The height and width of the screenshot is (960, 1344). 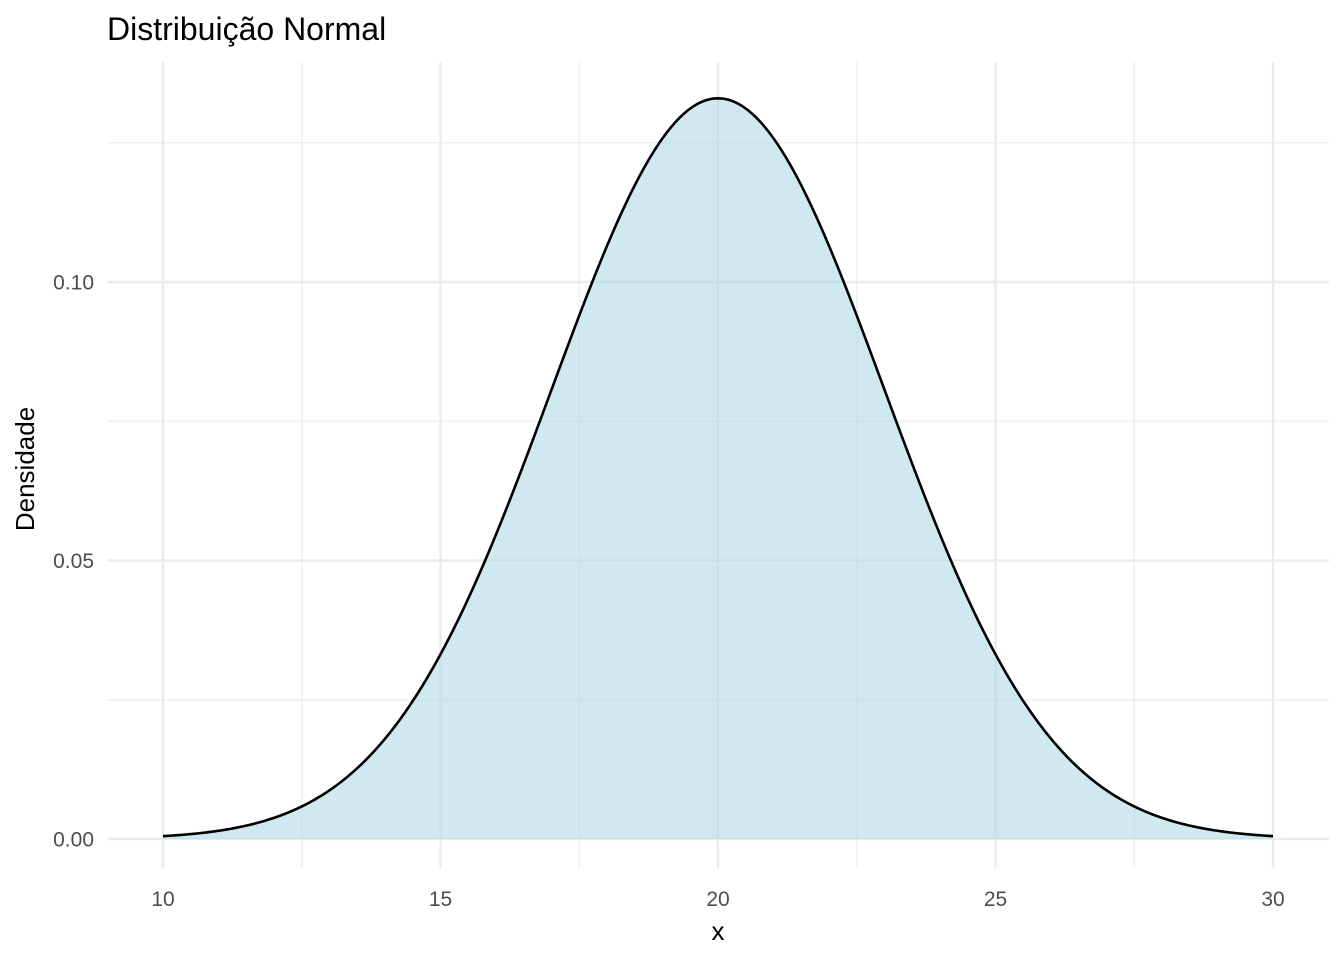 What do you see at coordinates (25, 469) in the screenshot?
I see `y-axis-title: Densidade` at bounding box center [25, 469].